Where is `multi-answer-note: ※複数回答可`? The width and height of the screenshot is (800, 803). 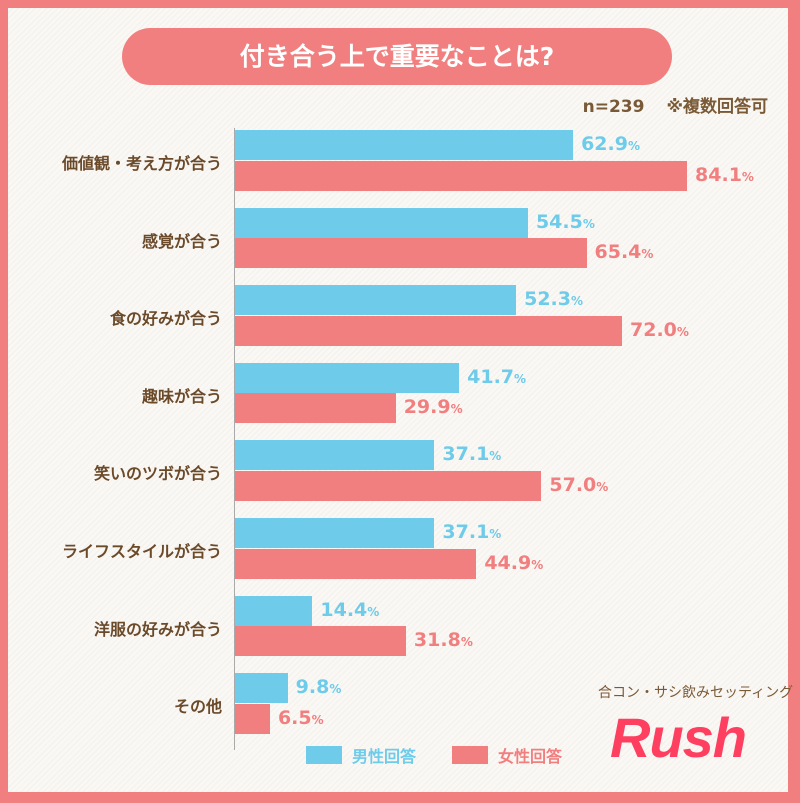 multi-answer-note: ※複数回答可 is located at coordinates (717, 107).